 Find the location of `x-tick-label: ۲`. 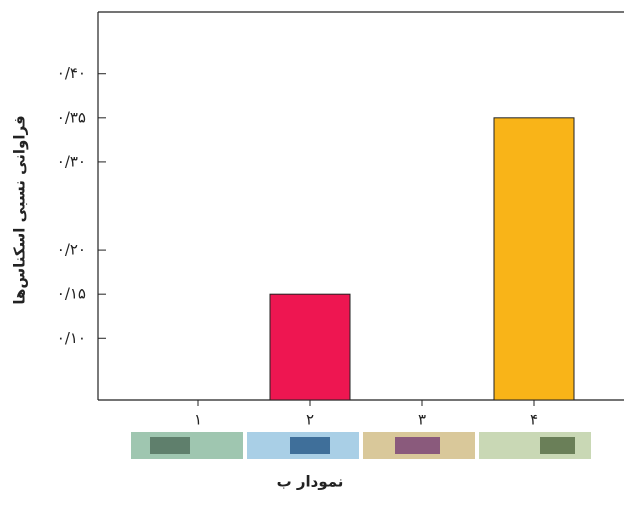

x-tick-label: ۲ is located at coordinates (310, 420).